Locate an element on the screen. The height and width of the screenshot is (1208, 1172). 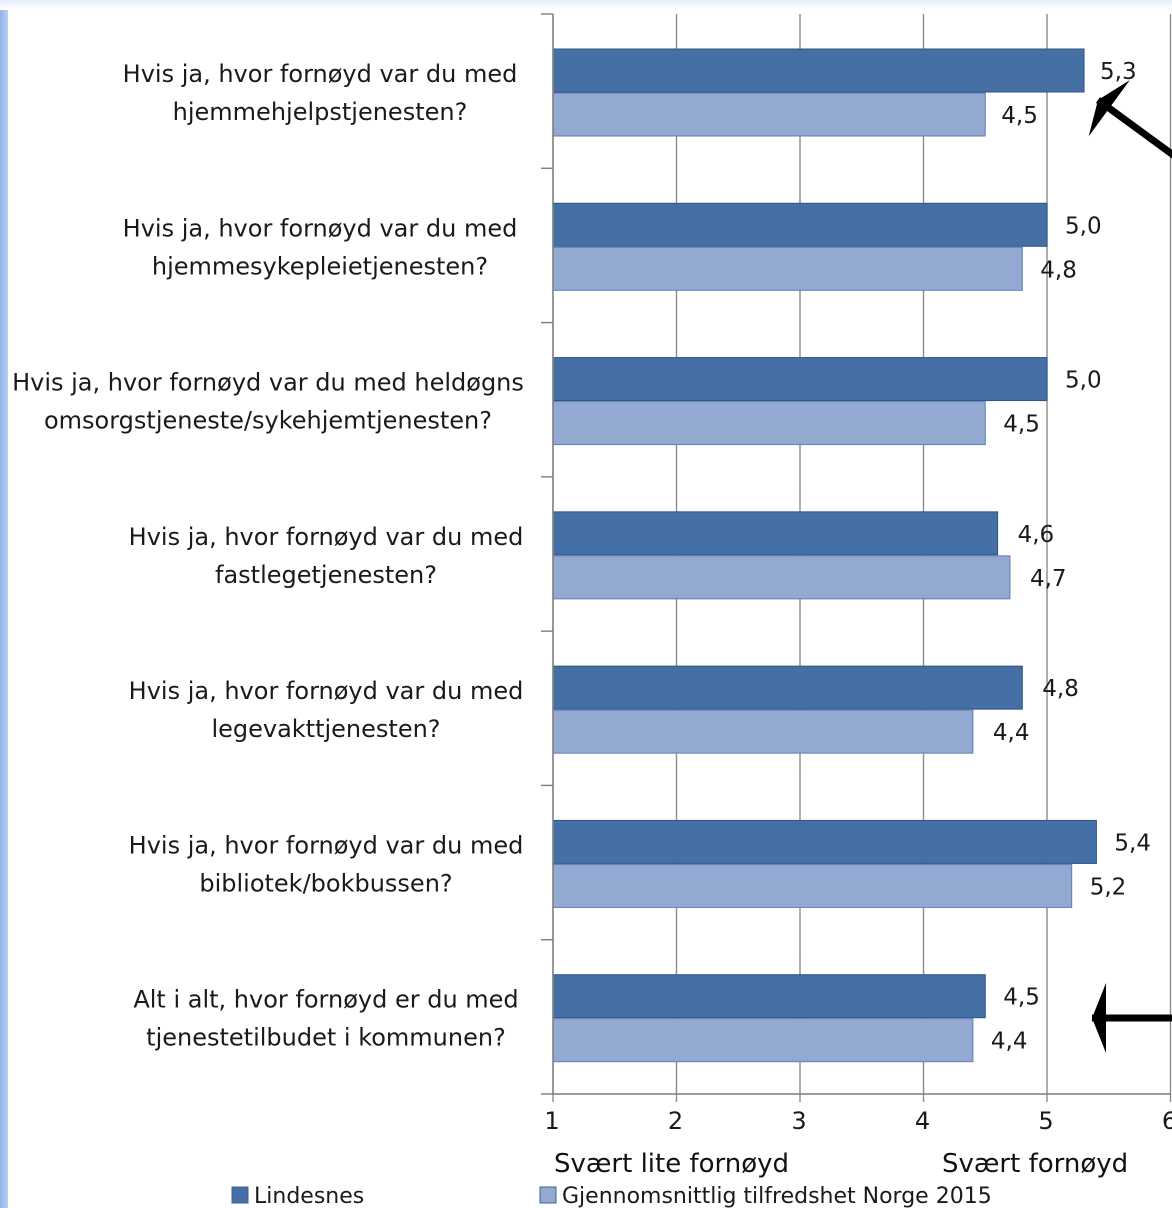
value-label-norge-2: 4,8 is located at coordinates (1058, 270).